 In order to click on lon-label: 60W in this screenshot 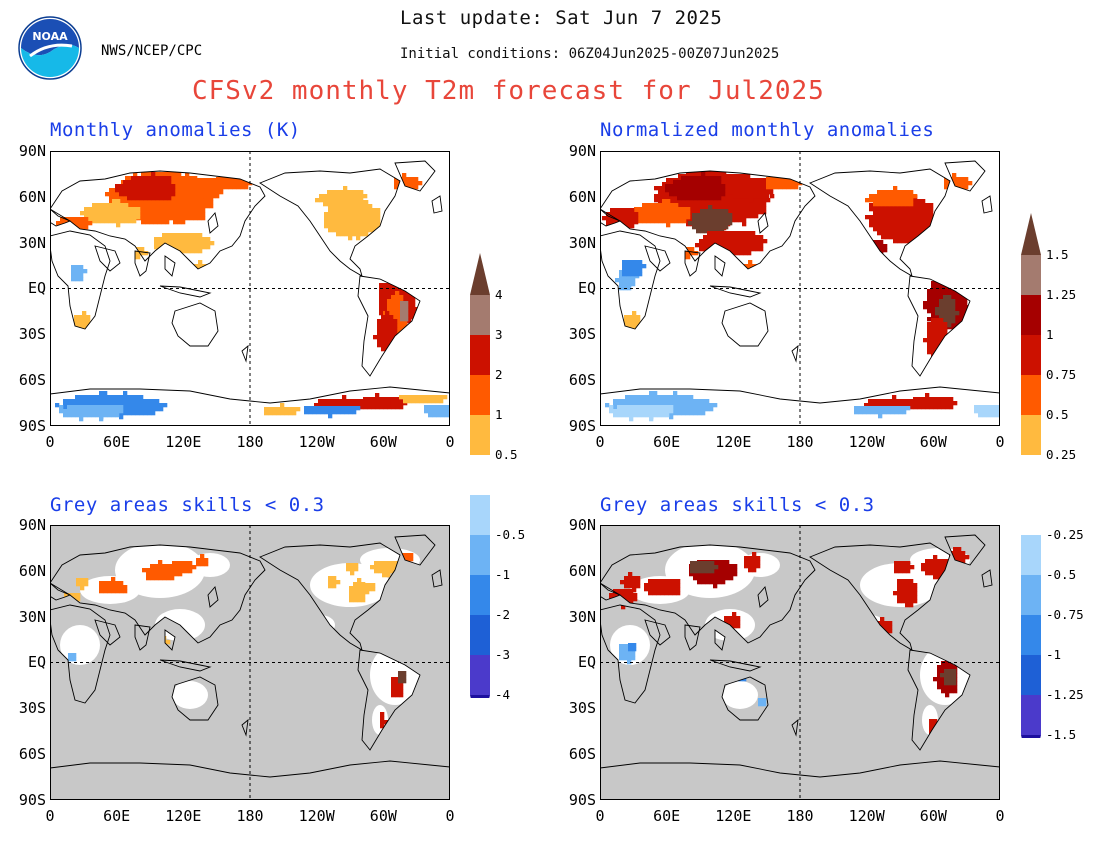, I will do `click(383, 816)`.